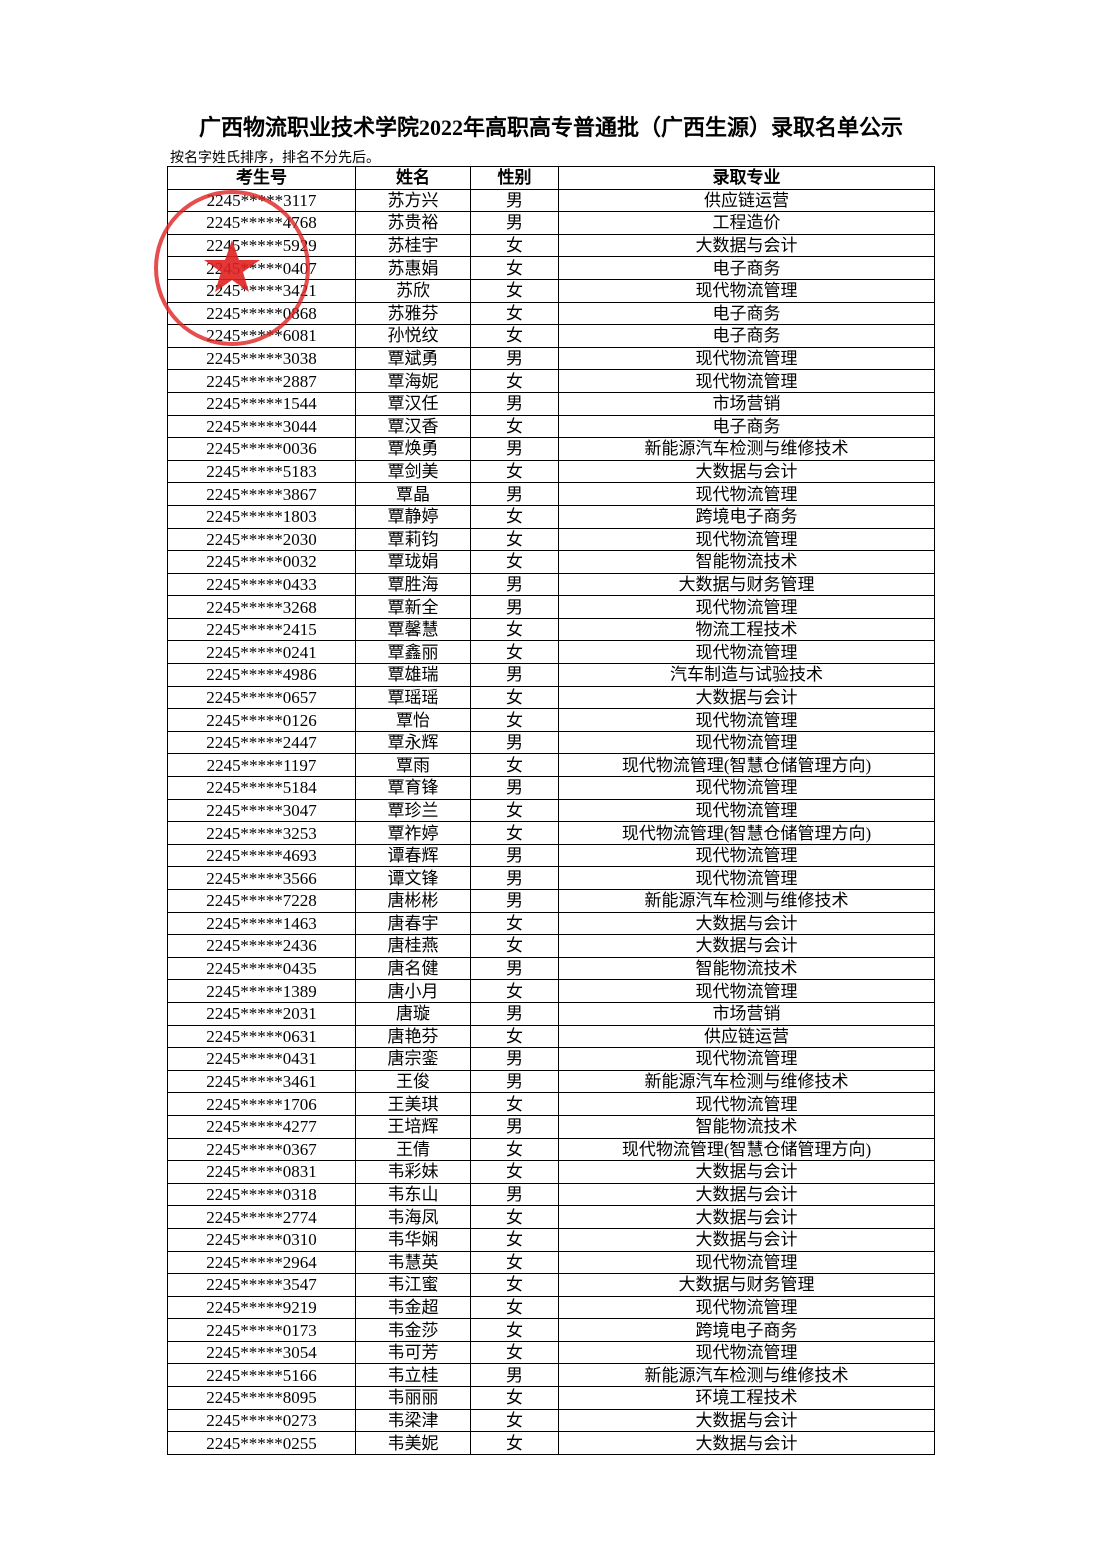 Image resolution: width=1102 pixels, height=1559 pixels. I want to click on table-row: 2245*****3044 覃汉香女电子商务, so click(551, 426).